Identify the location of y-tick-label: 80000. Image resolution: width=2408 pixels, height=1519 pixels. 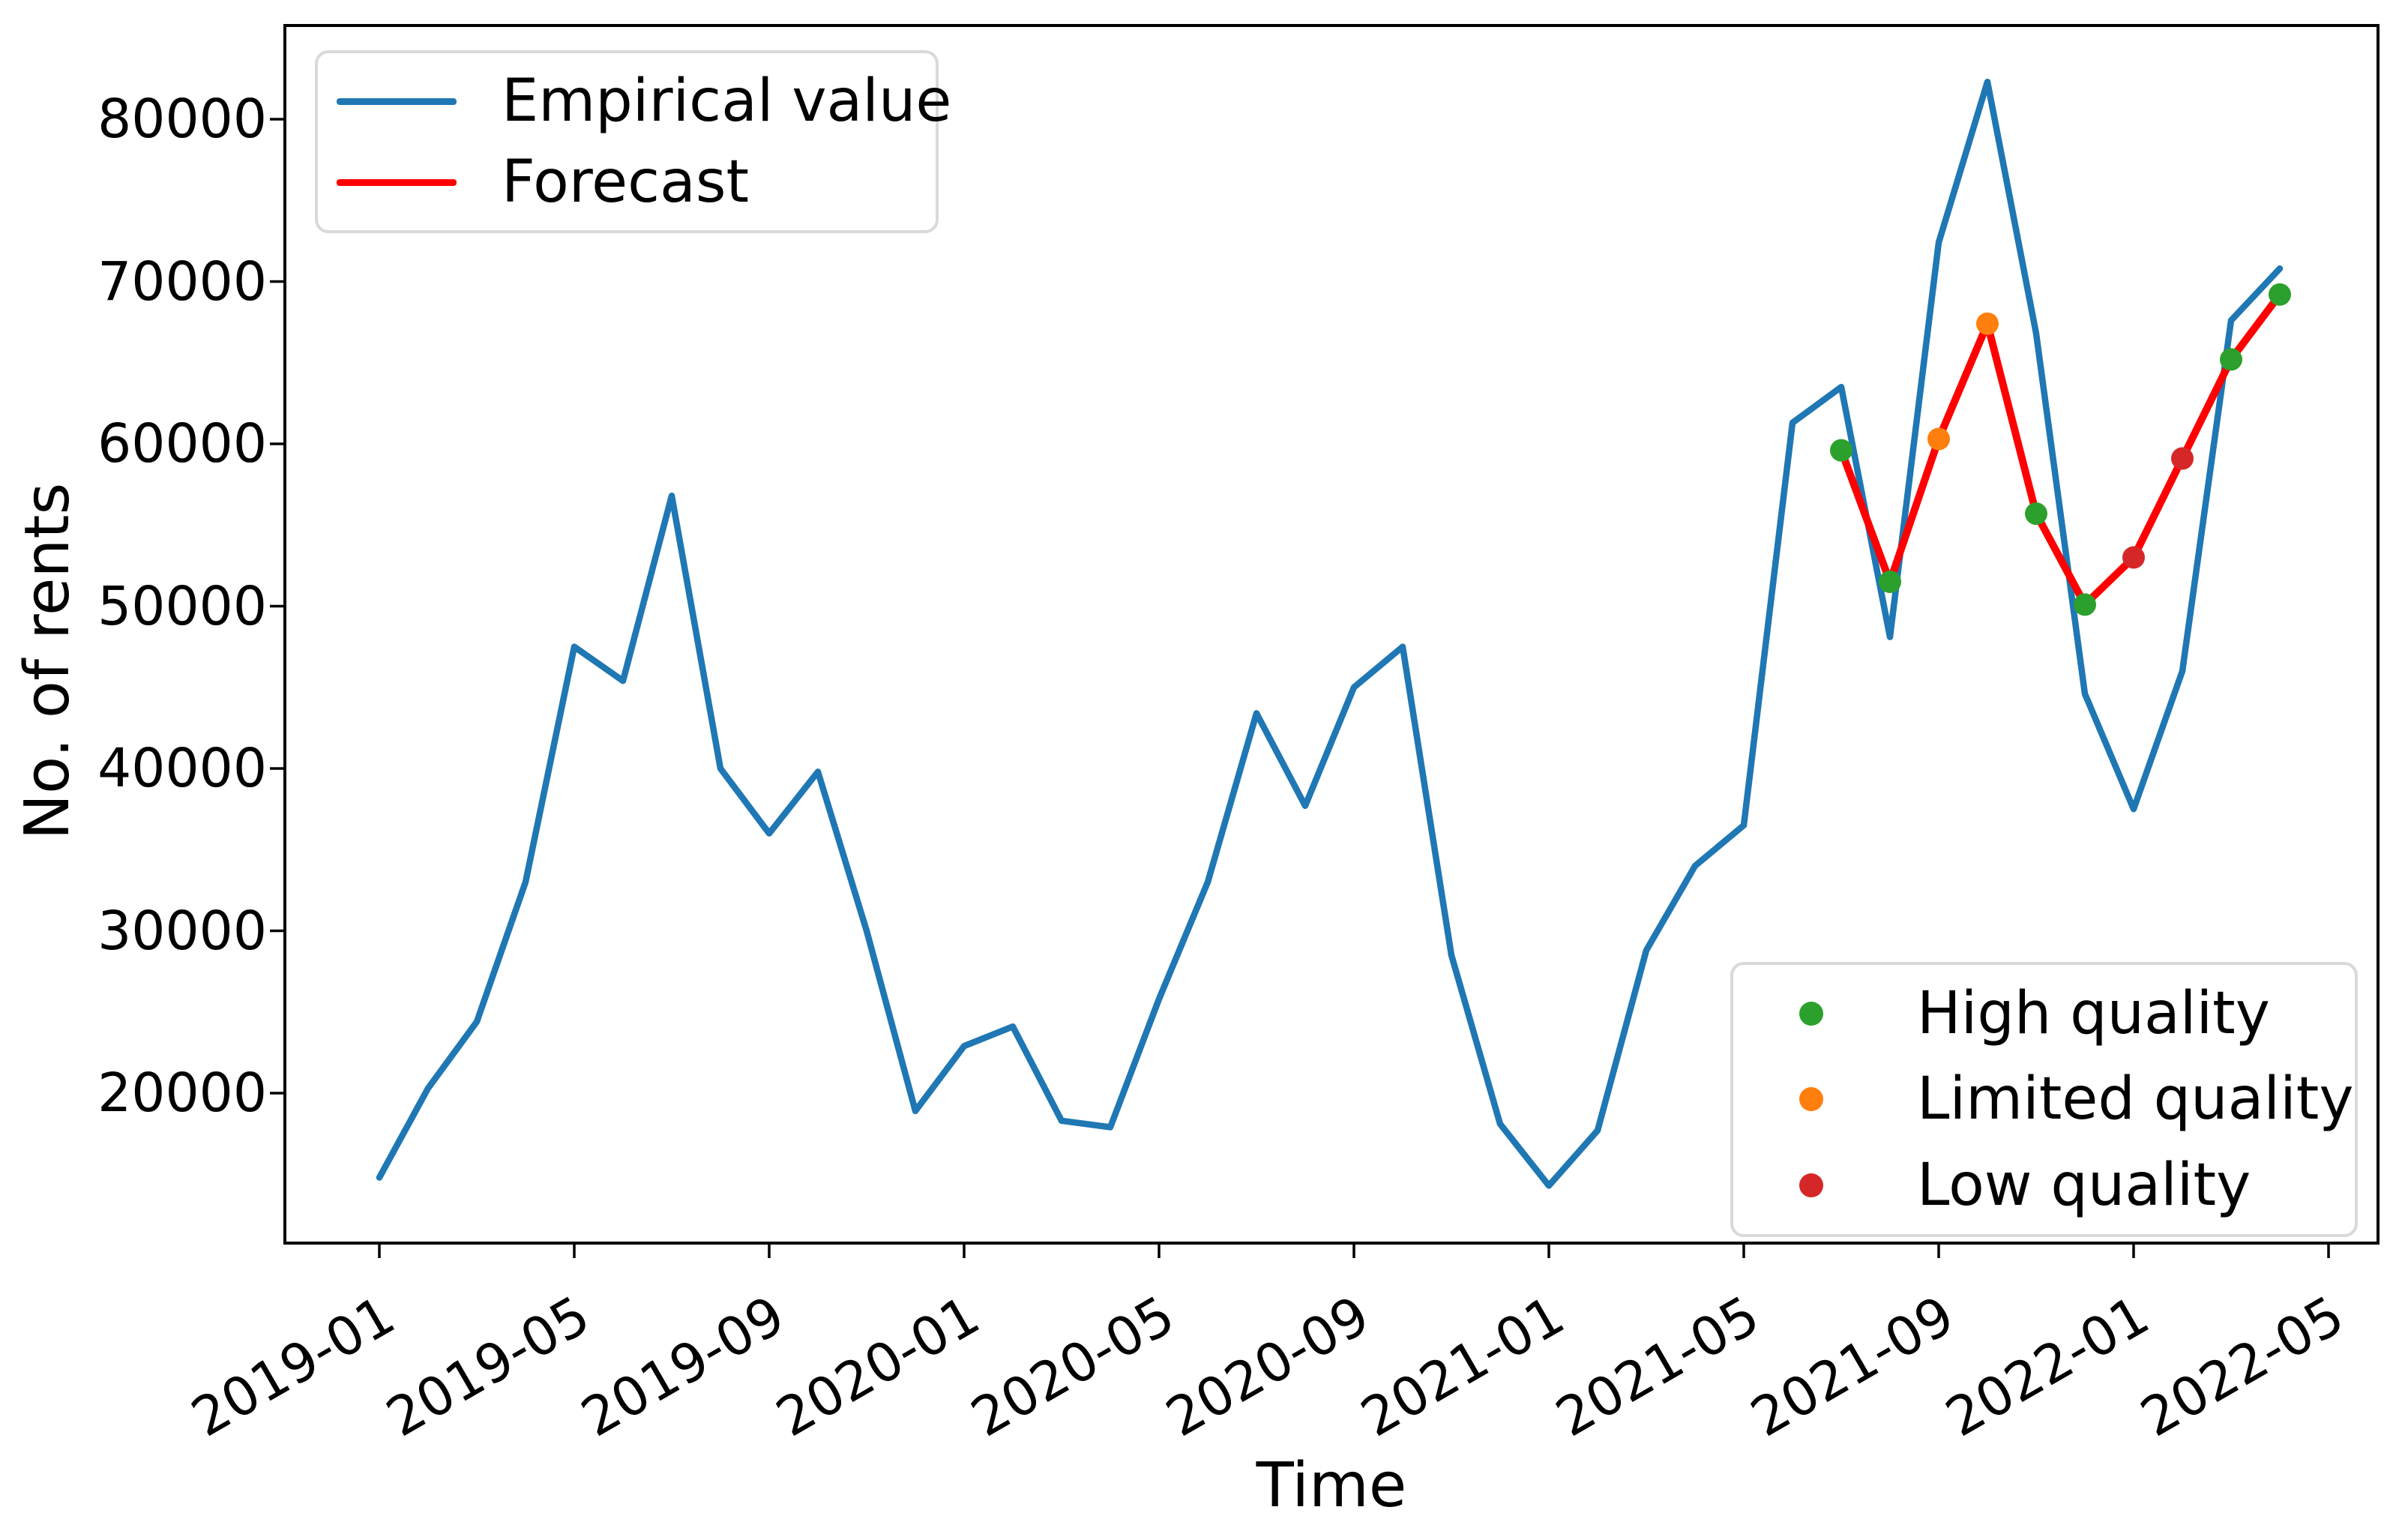
(182, 119).